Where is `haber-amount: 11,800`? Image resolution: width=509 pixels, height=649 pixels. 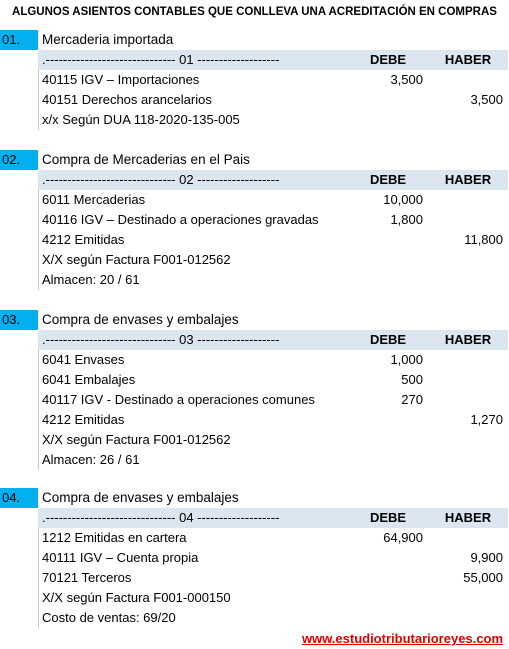 haber-amount: 11,800 is located at coordinates (483, 239).